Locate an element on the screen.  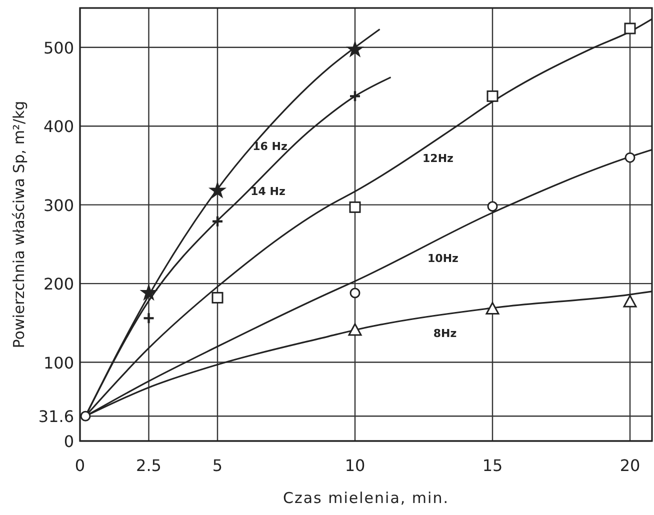
y-tick-label: 31.6 is located at coordinates (56, 416).